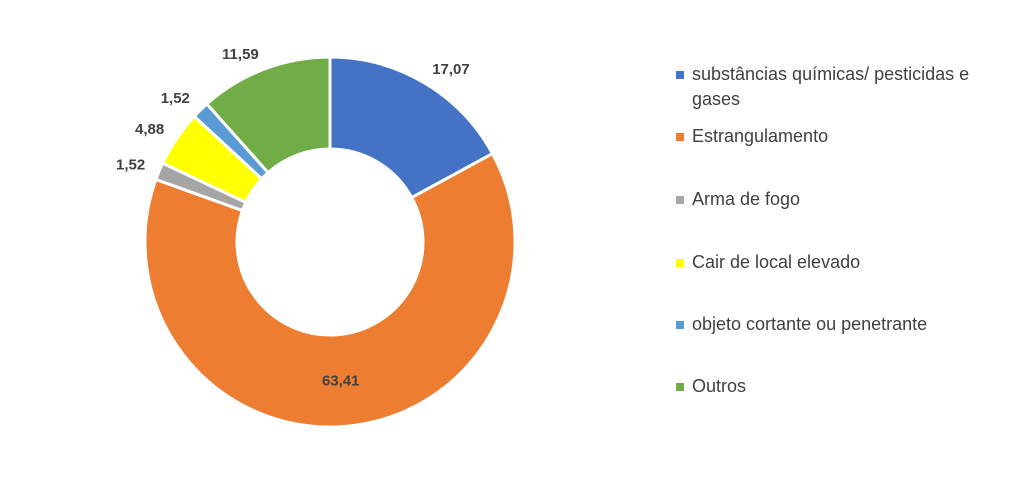  What do you see at coordinates (760, 136) in the screenshot?
I see `legend-label: Estrangulamento` at bounding box center [760, 136].